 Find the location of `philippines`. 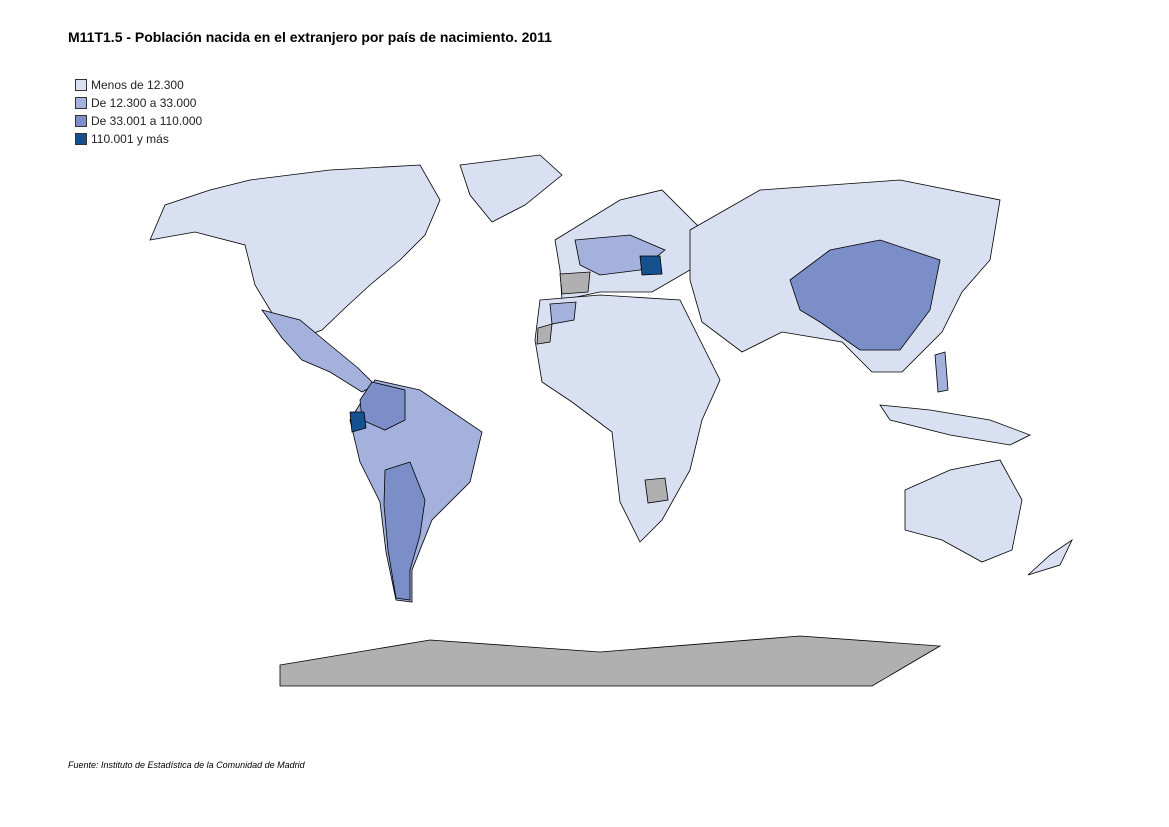

philippines is located at coordinates (941, 372).